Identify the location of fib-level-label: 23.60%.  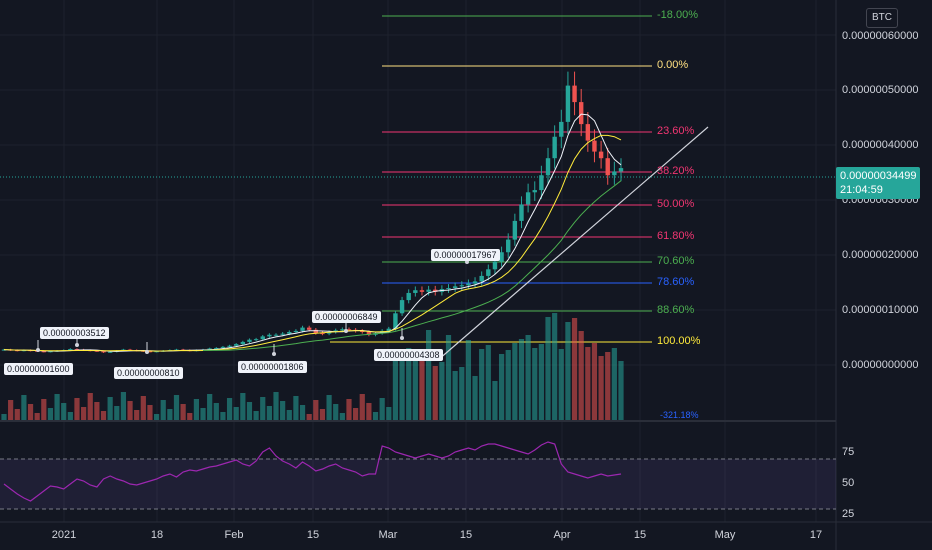
(676, 131).